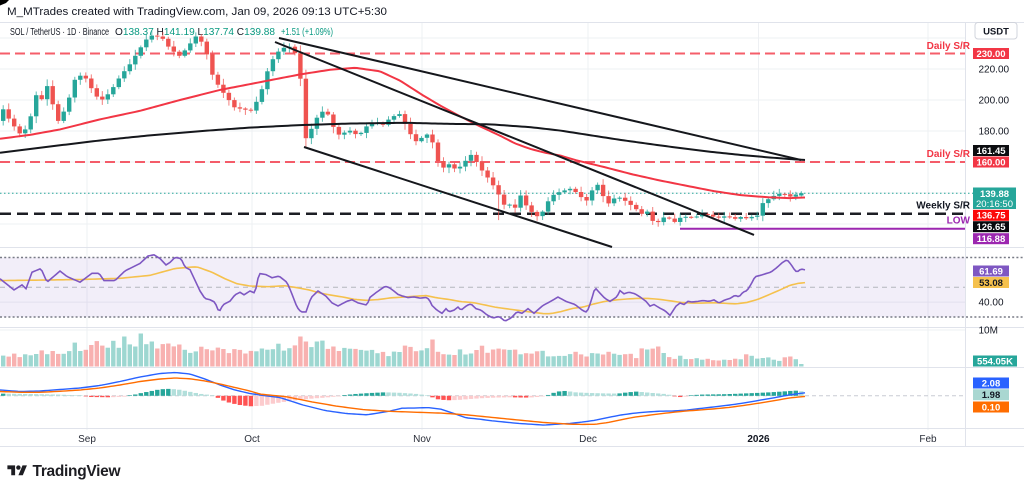  I want to click on svg-text: 116.88, so click(991, 239).